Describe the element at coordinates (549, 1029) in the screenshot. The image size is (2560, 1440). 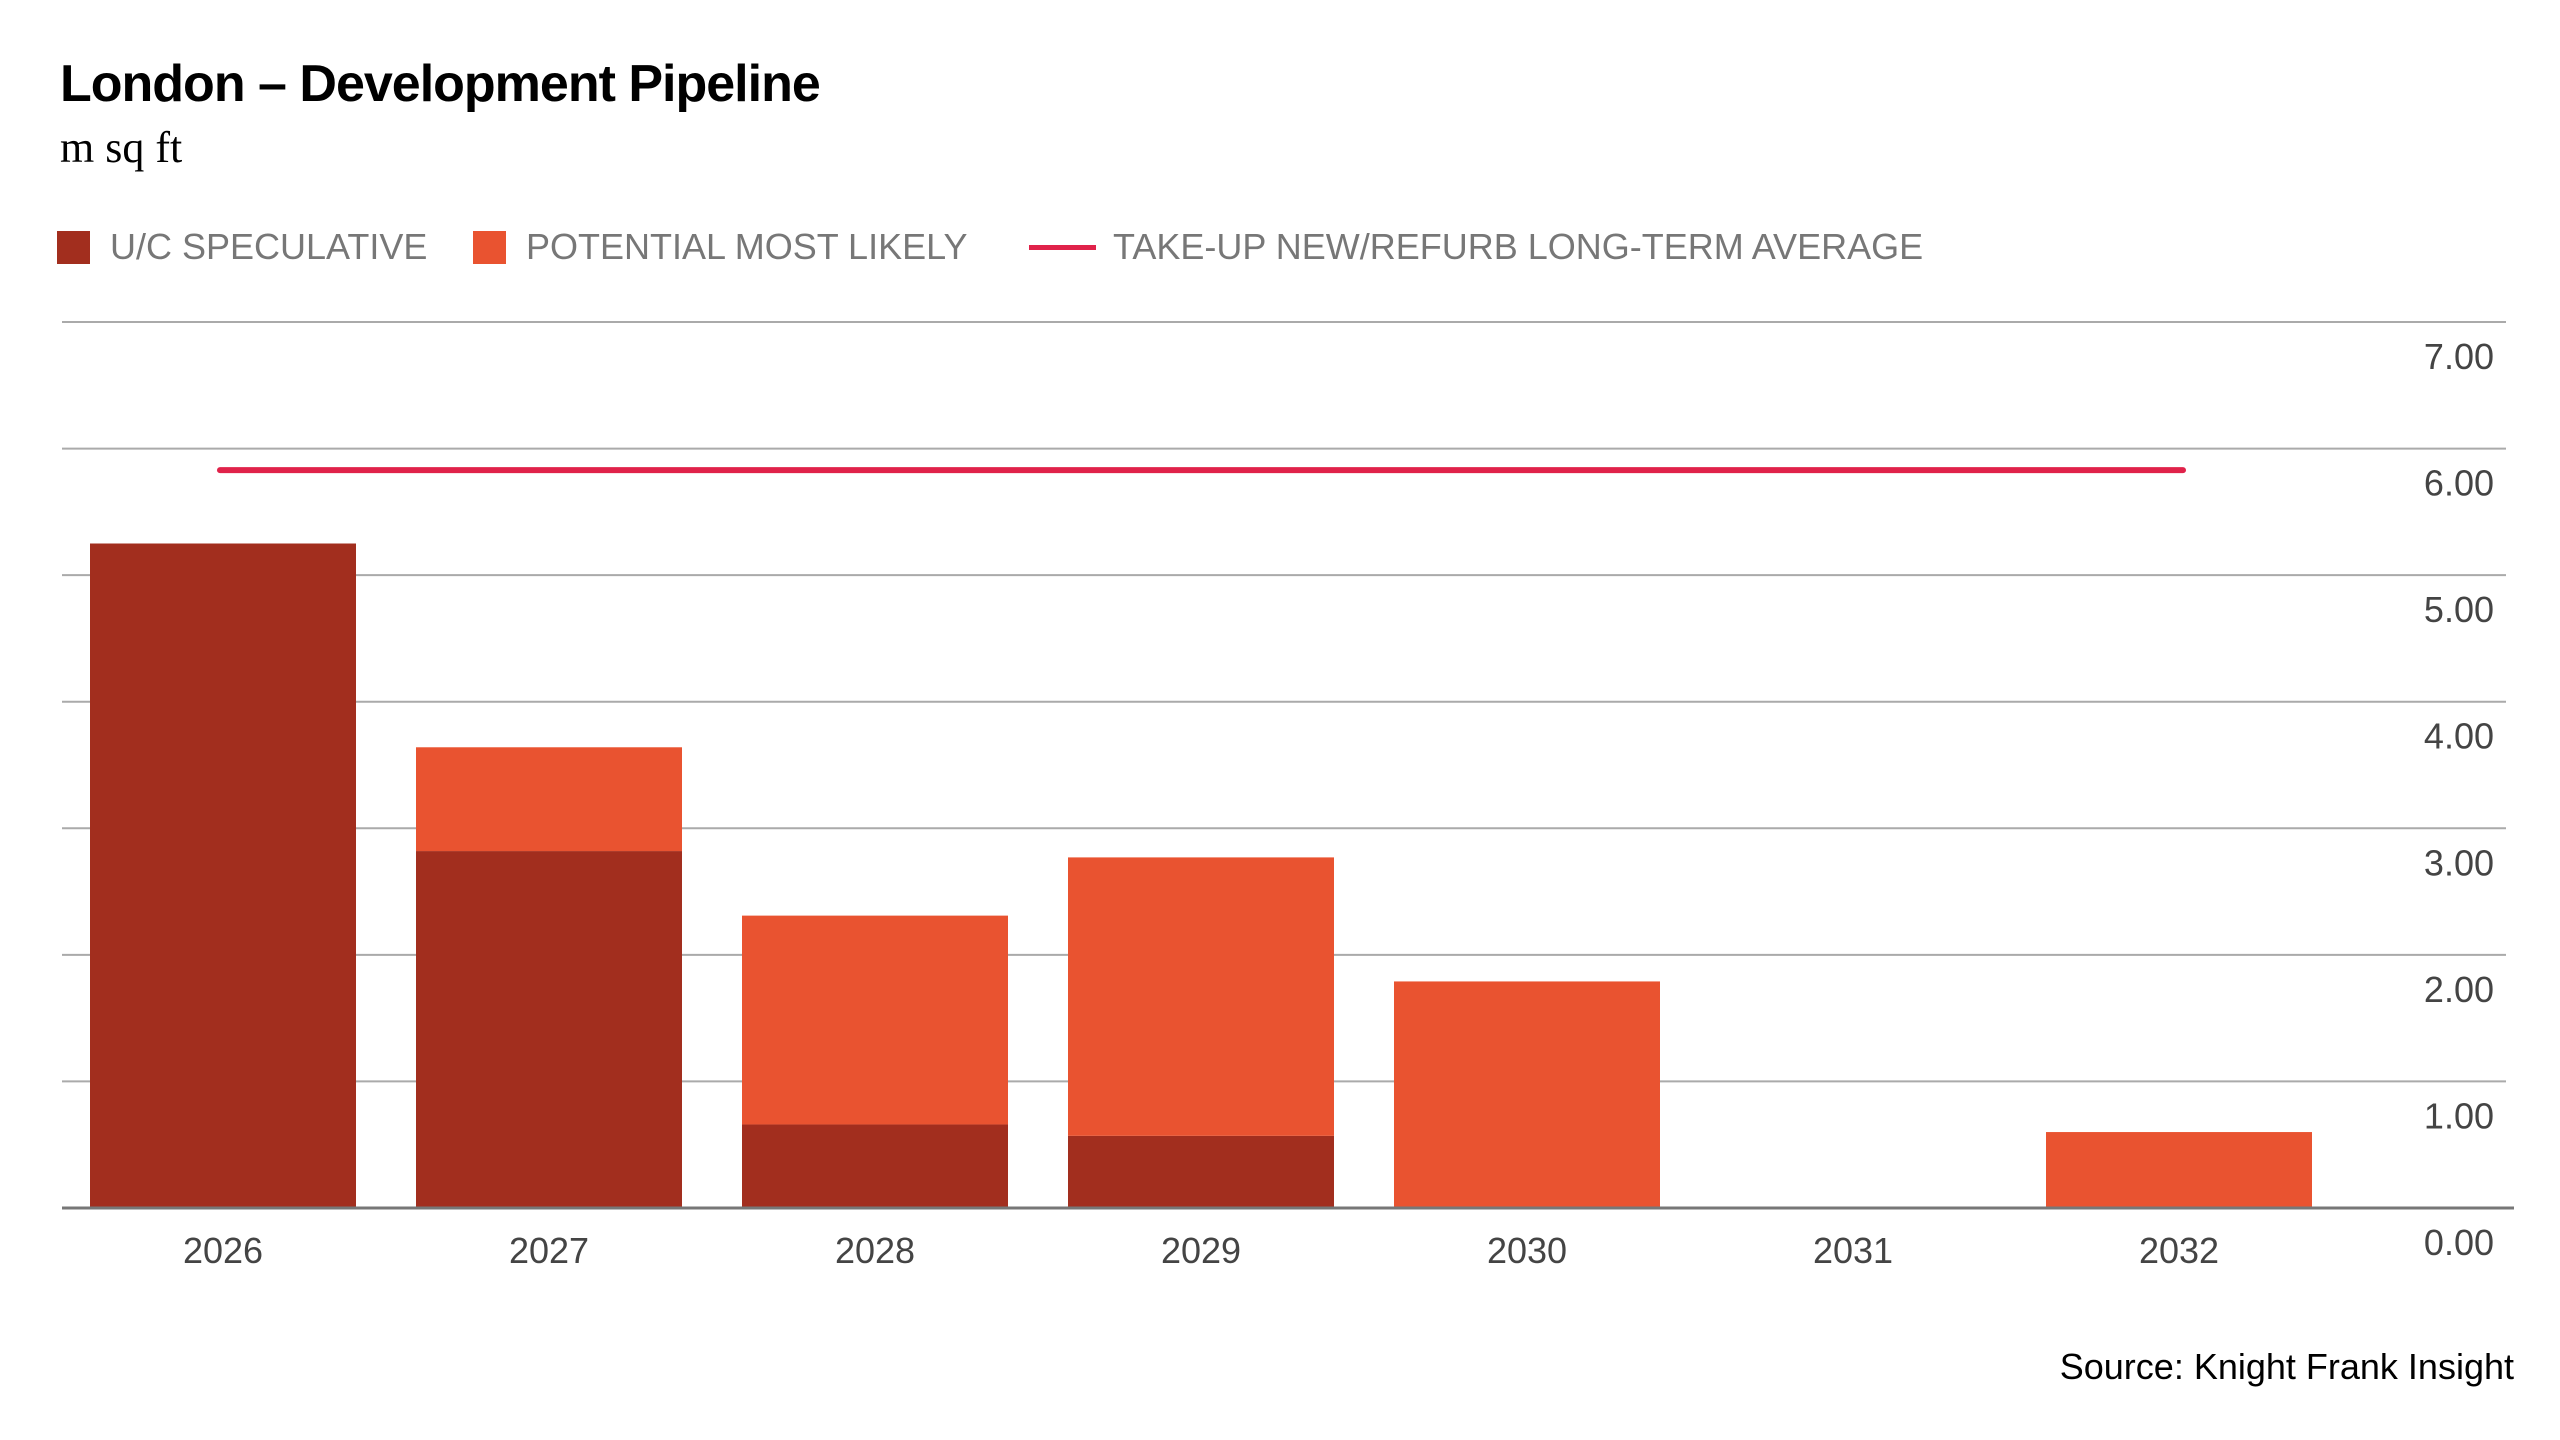
I see `bar-uc-speculative-2027` at that location.